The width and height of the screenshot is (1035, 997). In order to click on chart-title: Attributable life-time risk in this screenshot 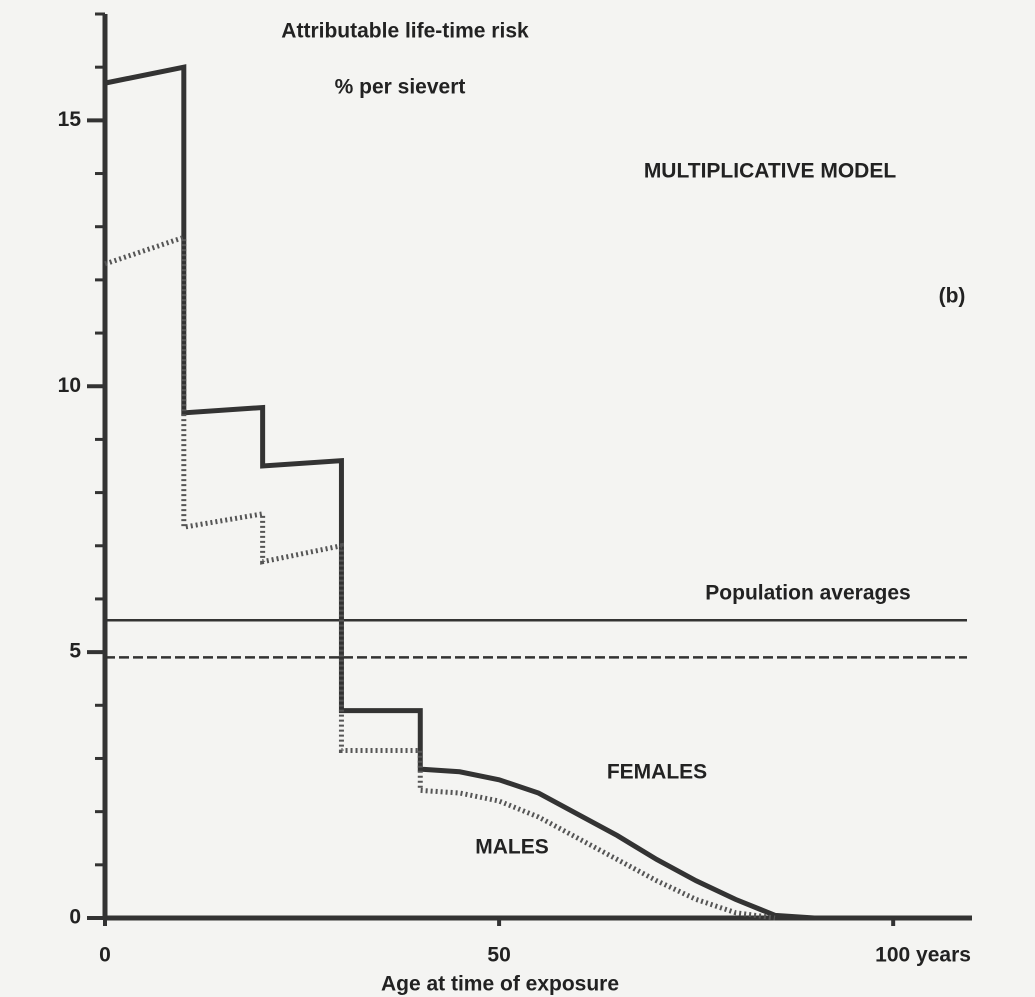, I will do `click(405, 31)`.